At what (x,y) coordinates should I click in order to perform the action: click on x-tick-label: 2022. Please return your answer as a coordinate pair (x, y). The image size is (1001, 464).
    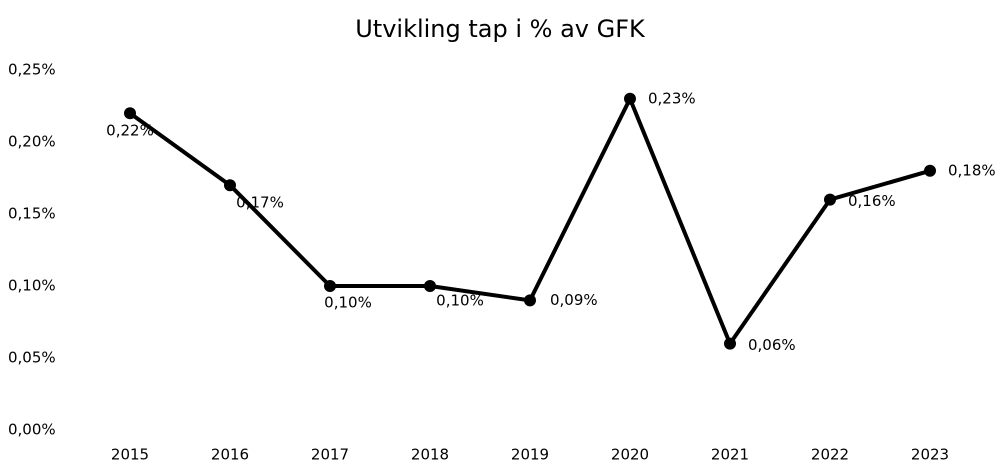
    Looking at the image, I should click on (830, 455).